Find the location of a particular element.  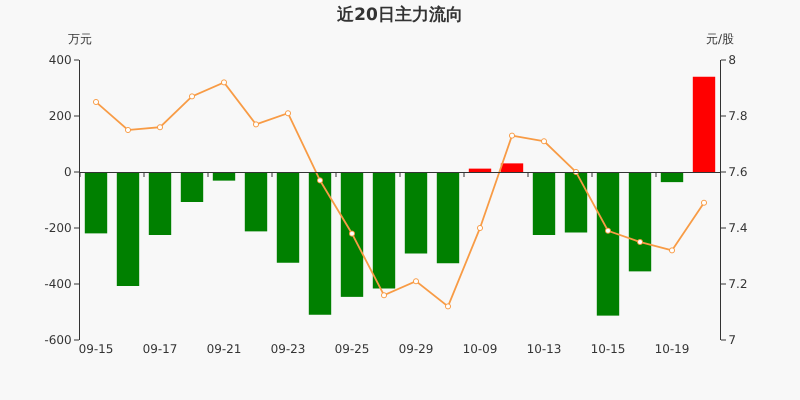

y2-tick-label: 7.4 is located at coordinates (738, 228).